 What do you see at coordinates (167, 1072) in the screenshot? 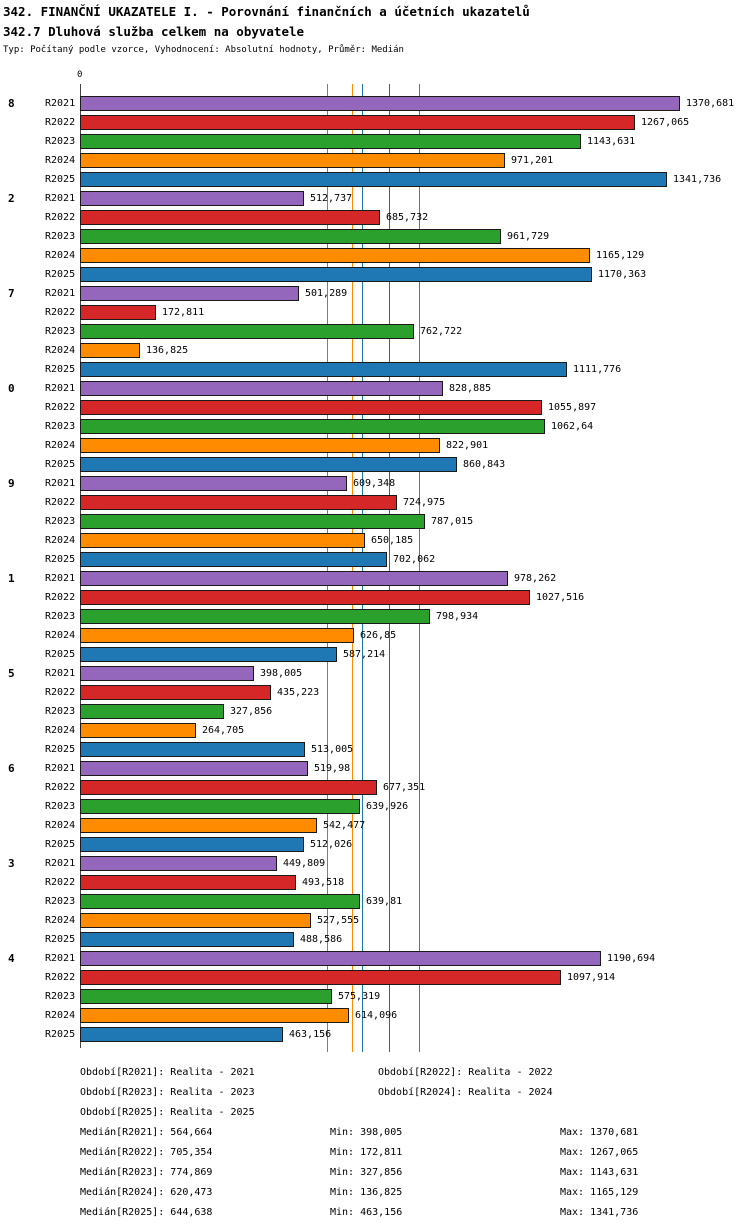
I see `legend-period-0: Období[R2021]: Realita - 2021` at bounding box center [167, 1072].